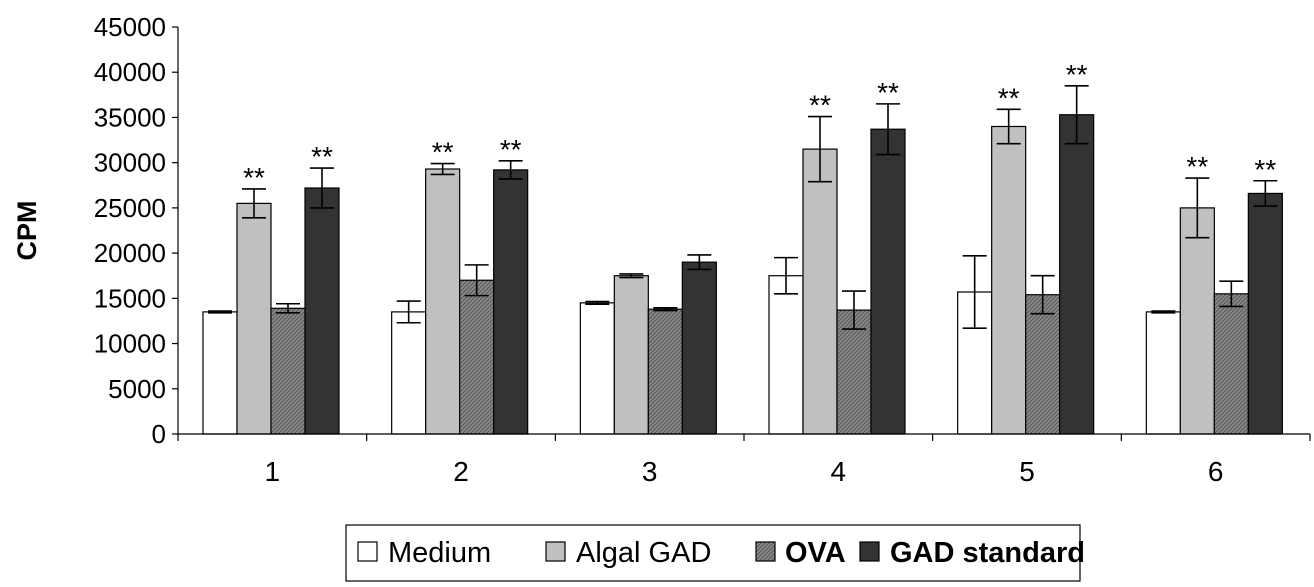  What do you see at coordinates (650, 471) in the screenshot?
I see `x-tick-label: 3` at bounding box center [650, 471].